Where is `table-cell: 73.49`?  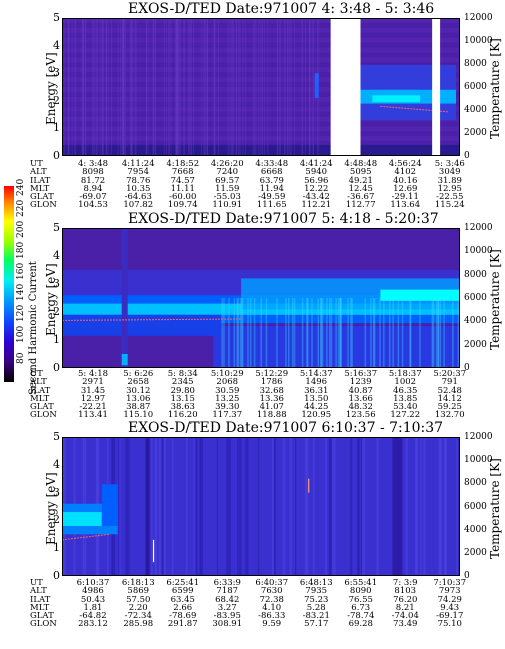
table-cell: 73.49 is located at coordinates (405, 624).